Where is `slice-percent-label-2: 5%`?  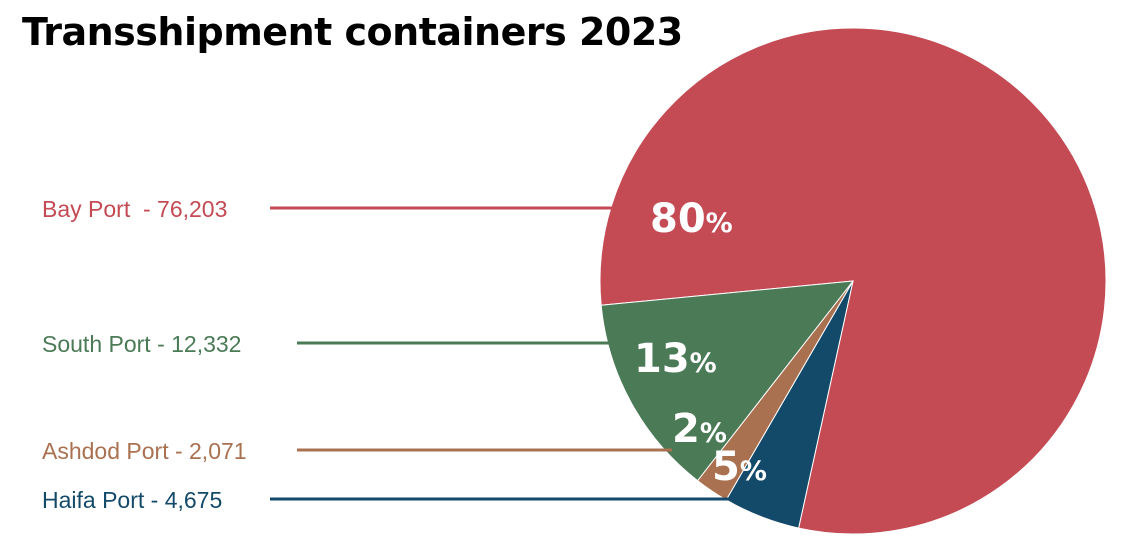
slice-percent-label-2: 5% is located at coordinates (739, 467).